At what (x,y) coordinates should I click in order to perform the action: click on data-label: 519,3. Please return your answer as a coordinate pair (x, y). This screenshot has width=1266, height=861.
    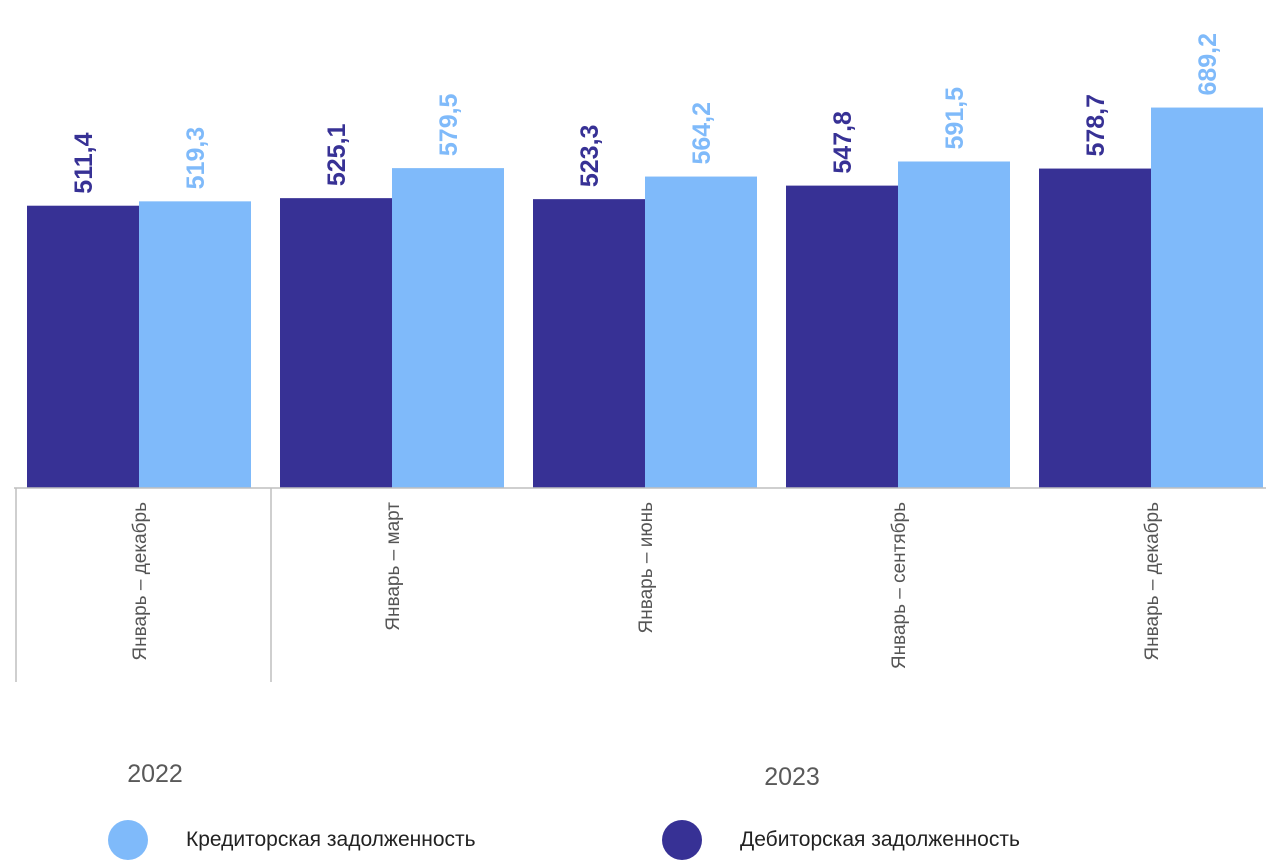
    Looking at the image, I should click on (196, 158).